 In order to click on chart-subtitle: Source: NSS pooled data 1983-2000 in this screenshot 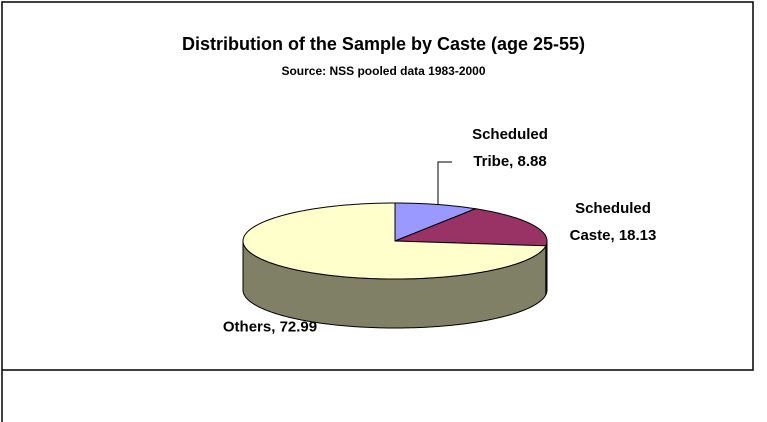, I will do `click(383, 71)`.